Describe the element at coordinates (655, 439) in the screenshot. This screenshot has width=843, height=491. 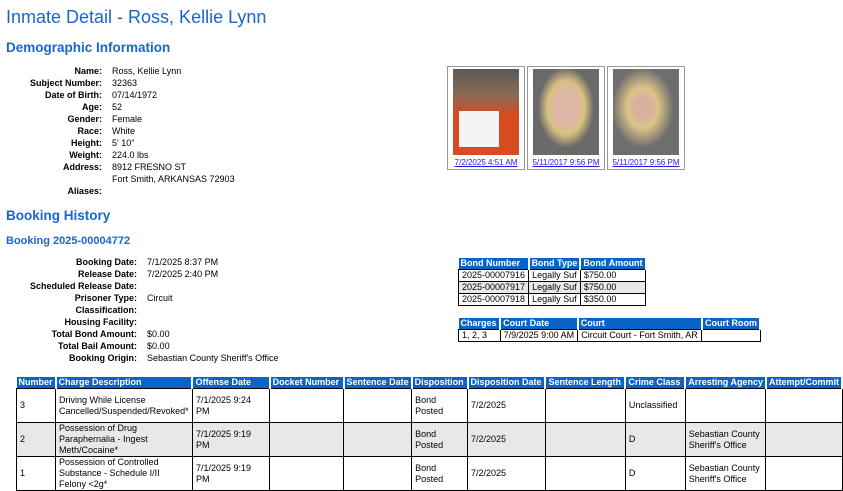
I see `table-cell: D` at that location.